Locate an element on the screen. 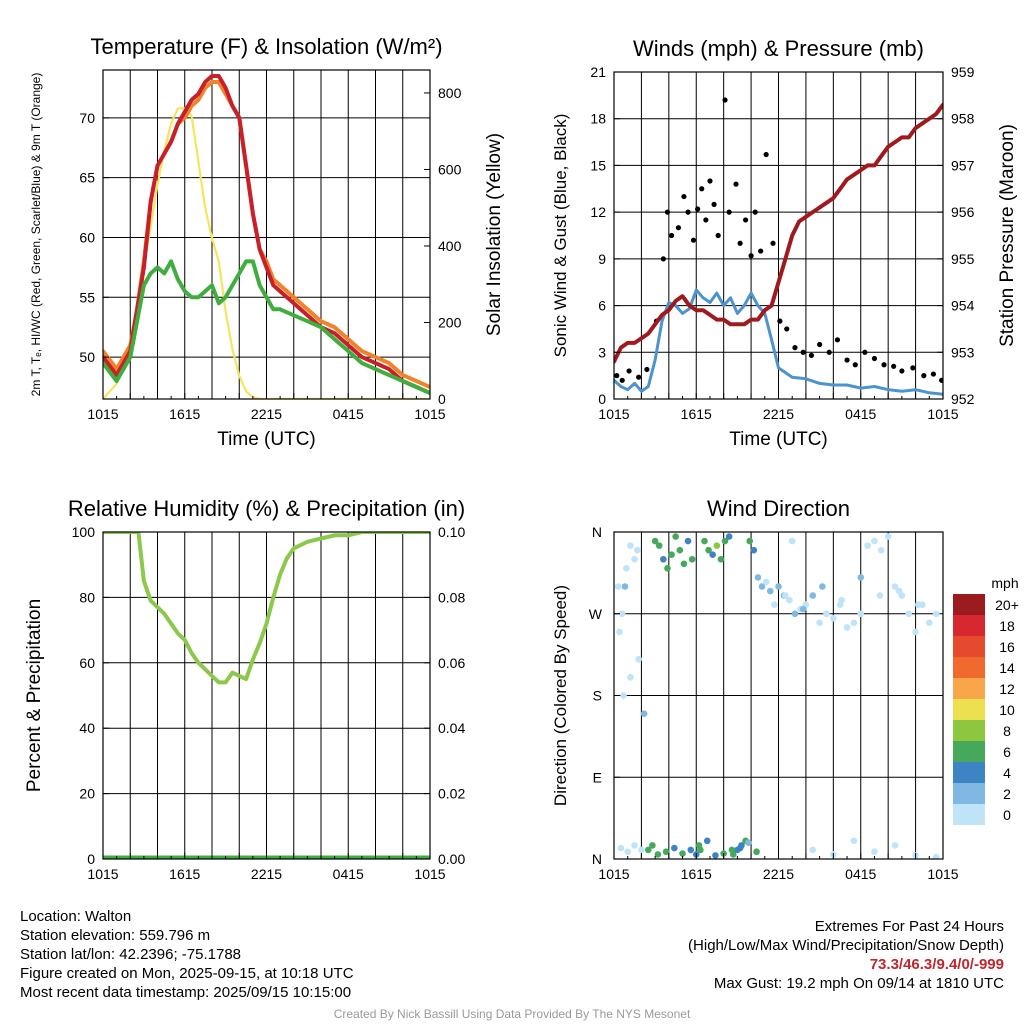 The height and width of the screenshot is (1024, 1024). x-tick-label: 2215 is located at coordinates (266, 414).